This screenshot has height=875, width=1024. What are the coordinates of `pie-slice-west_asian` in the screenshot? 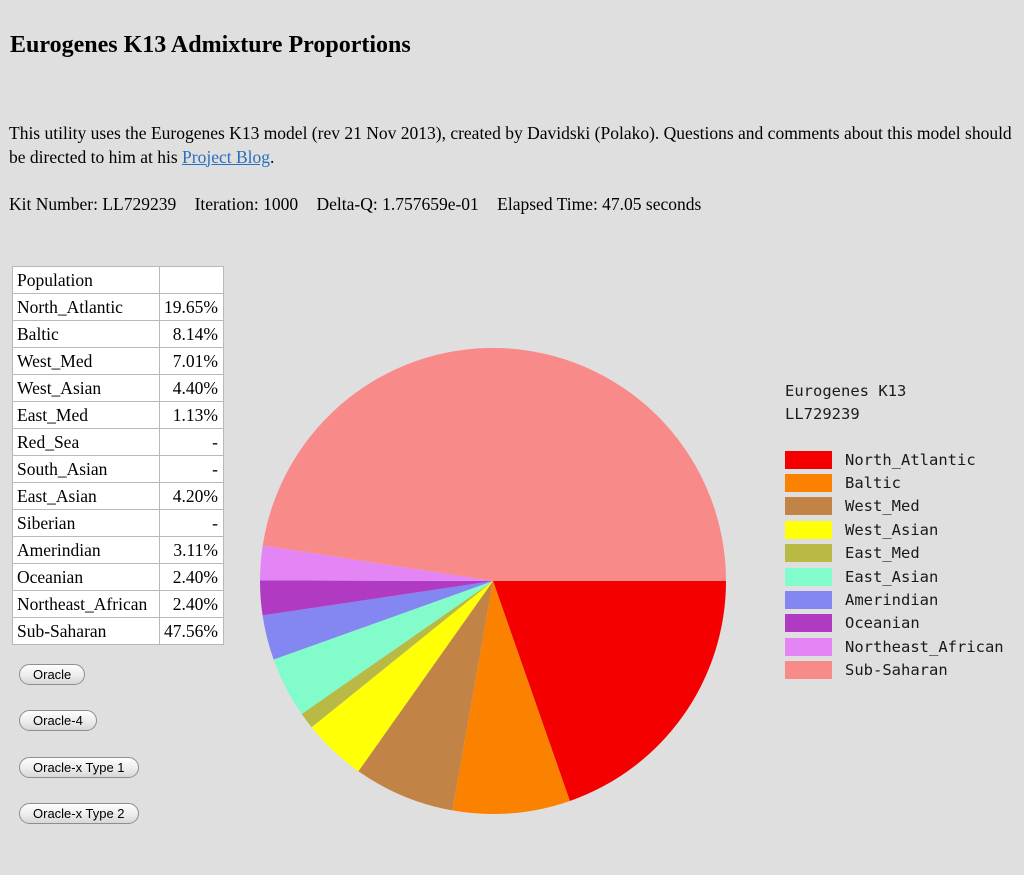 It's located at (402, 676).